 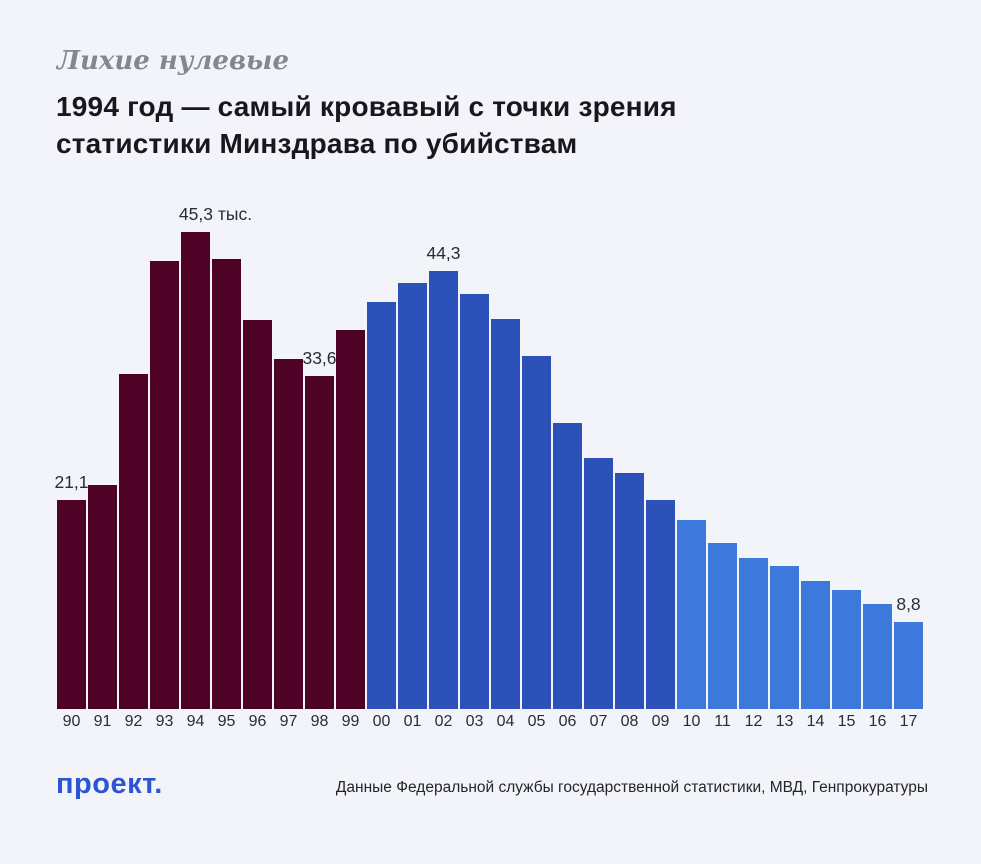 I want to click on axis-label-05: 05, so click(x=536, y=721).